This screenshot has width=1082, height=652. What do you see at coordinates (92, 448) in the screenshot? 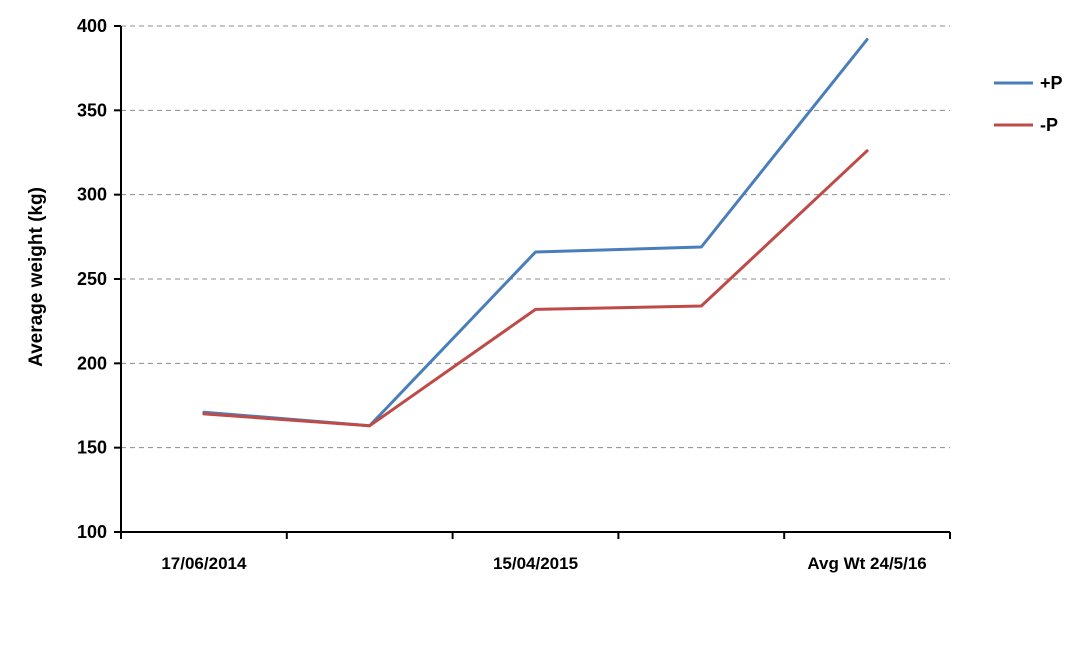
I see `y-tick-label: 150` at bounding box center [92, 448].